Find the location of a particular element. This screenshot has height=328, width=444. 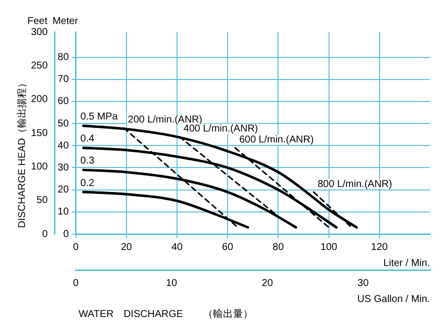

text: DISCHARGE HEAD（輸出揚程） is located at coordinates (22, 153).